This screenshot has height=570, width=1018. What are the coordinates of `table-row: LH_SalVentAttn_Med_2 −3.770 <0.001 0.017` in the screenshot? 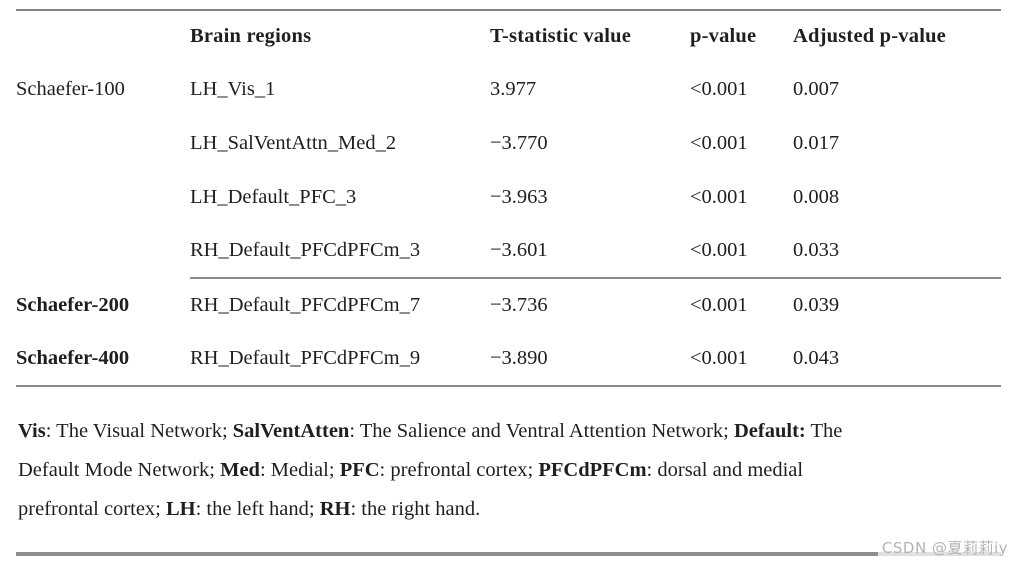 It's located at (508, 143).